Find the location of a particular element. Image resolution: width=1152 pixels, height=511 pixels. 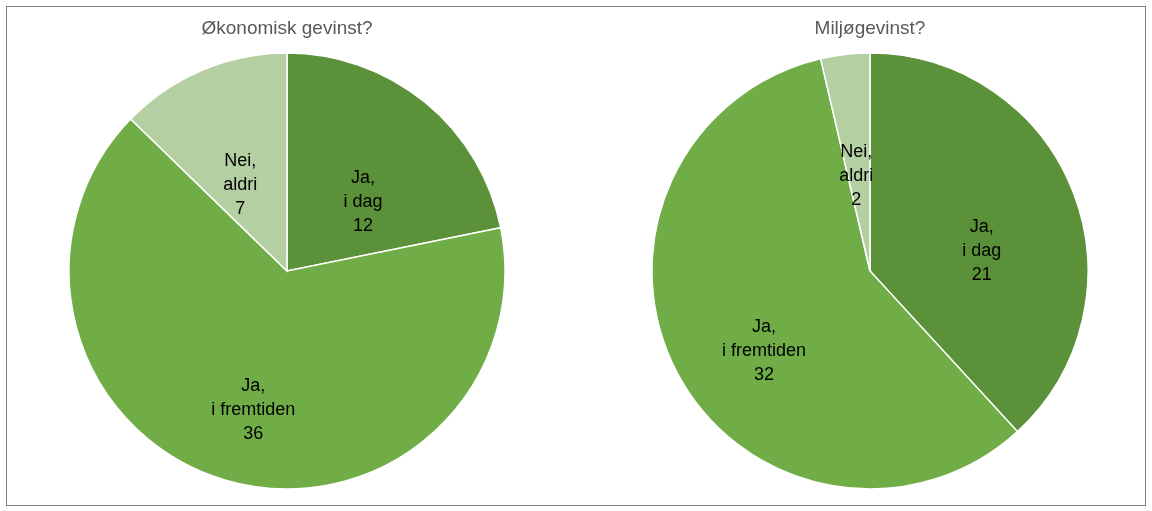

data-label: 32 is located at coordinates (763, 373).